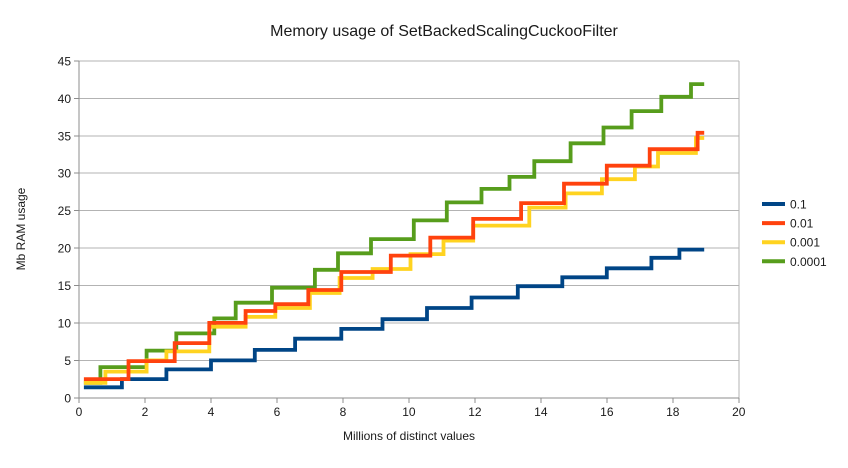 The width and height of the screenshot is (848, 468). What do you see at coordinates (65, 323) in the screenshot?
I see `tick-label-y-10: 10` at bounding box center [65, 323].